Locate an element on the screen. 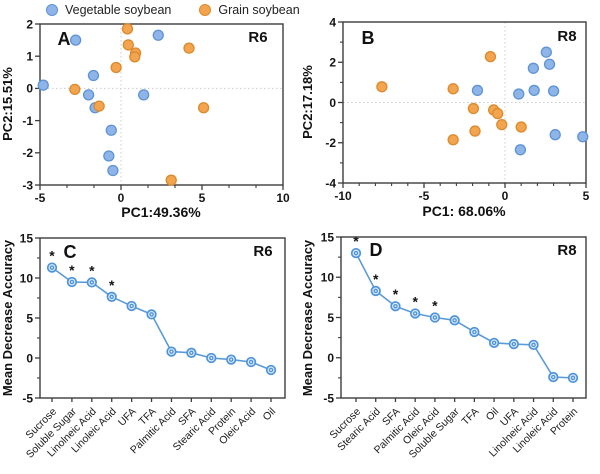  stage-label: R6 is located at coordinates (262, 251).